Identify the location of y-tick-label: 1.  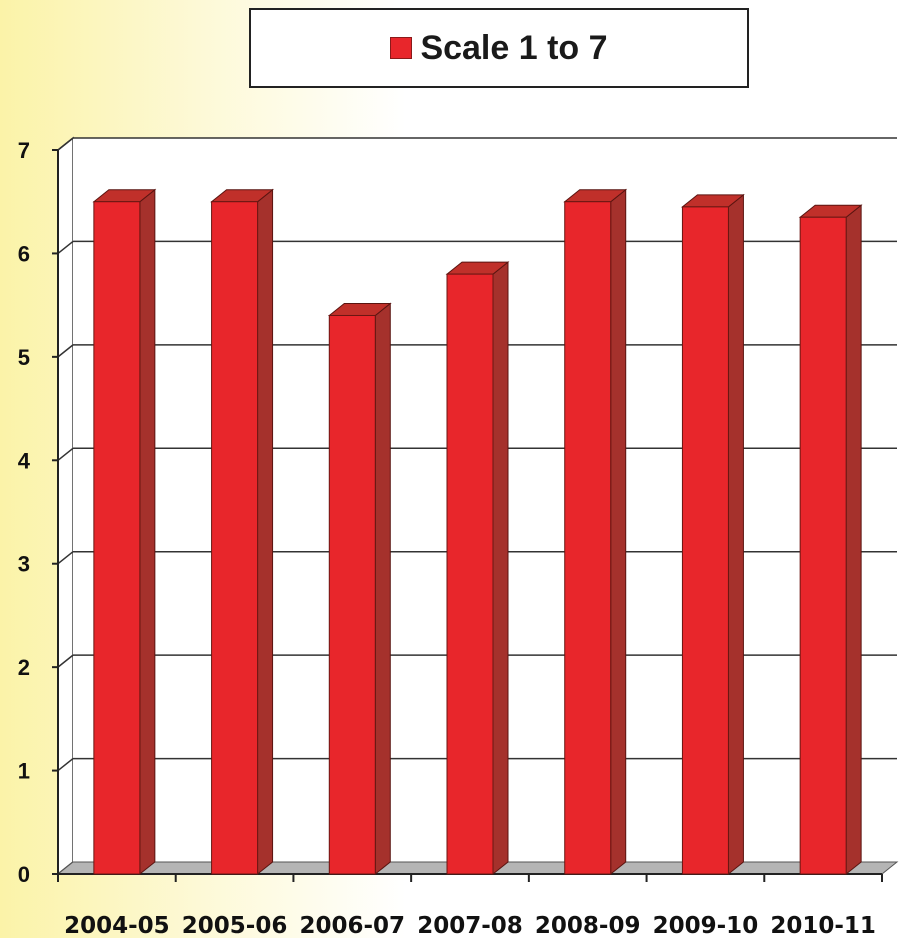
(24, 771).